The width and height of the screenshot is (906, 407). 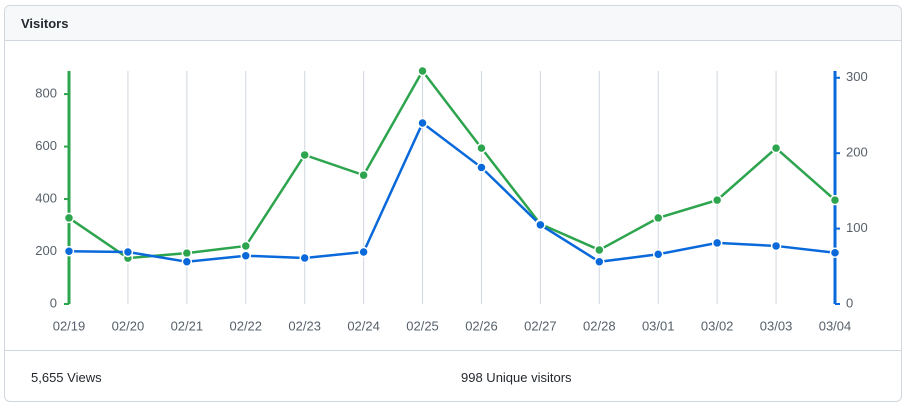 I want to click on x-tick-label: 02/23, so click(x=304, y=325).